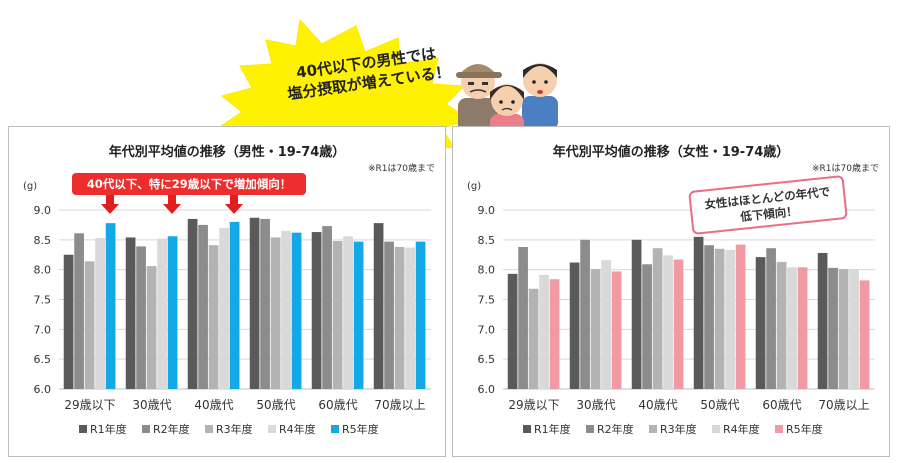 The image size is (900, 463). I want to click on chart-title: 年代別平均値の推移（女性・19-74歳）, so click(671, 152).